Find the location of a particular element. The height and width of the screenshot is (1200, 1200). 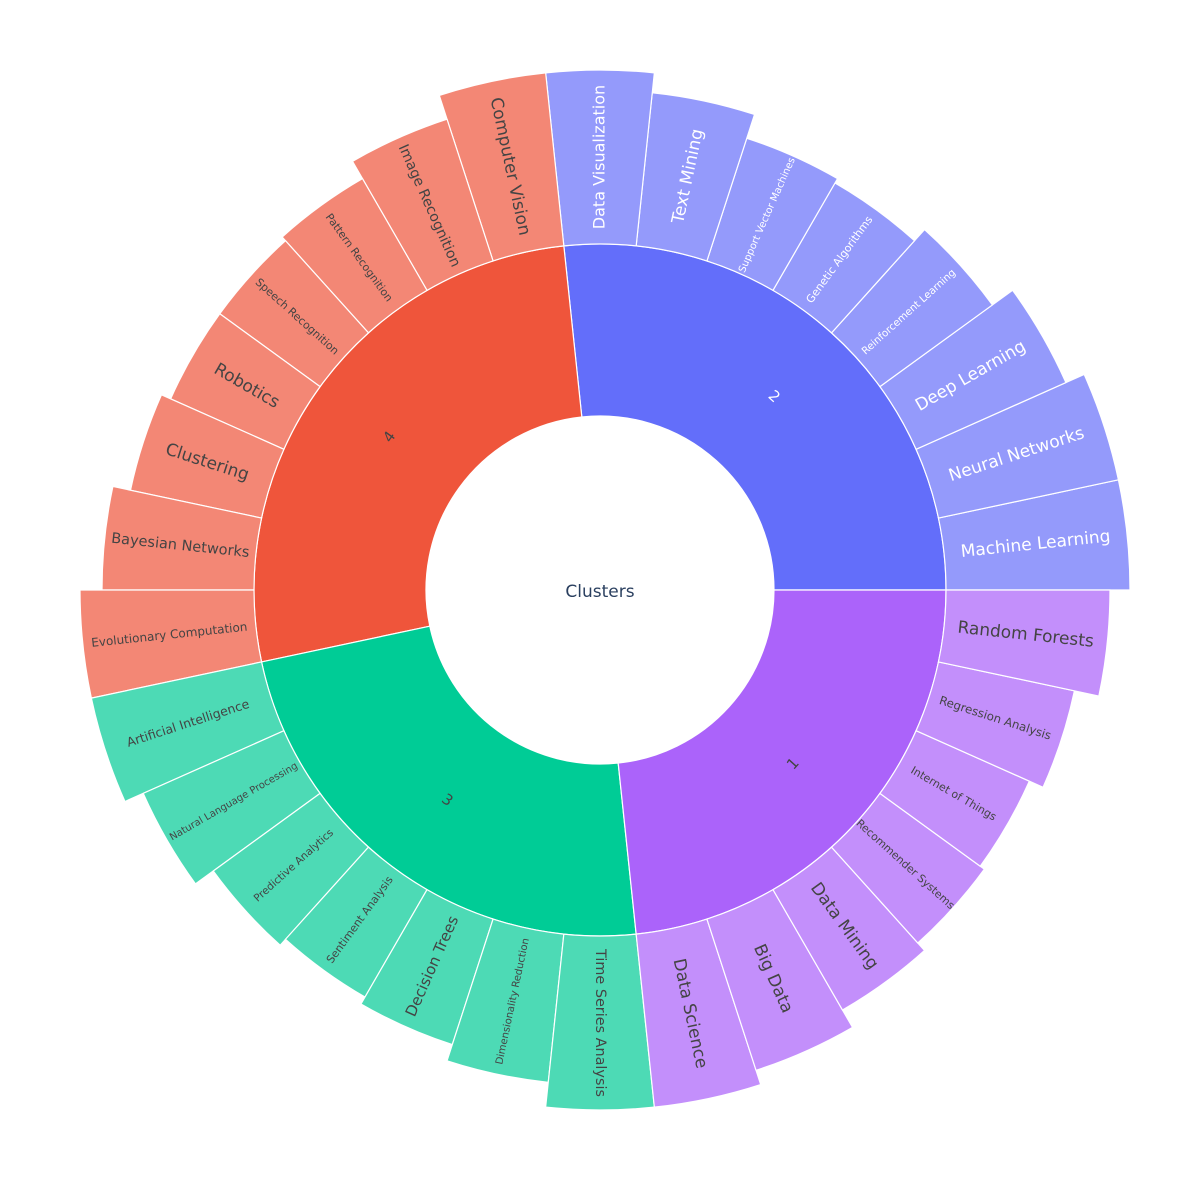

center-label: Clusters is located at coordinates (599, 592).